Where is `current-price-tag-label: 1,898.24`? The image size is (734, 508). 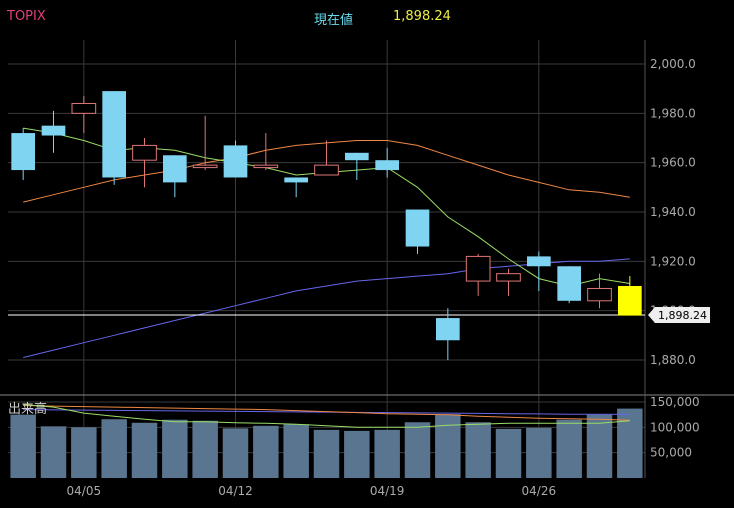
current-price-tag-label: 1,898.24 is located at coordinates (682, 315).